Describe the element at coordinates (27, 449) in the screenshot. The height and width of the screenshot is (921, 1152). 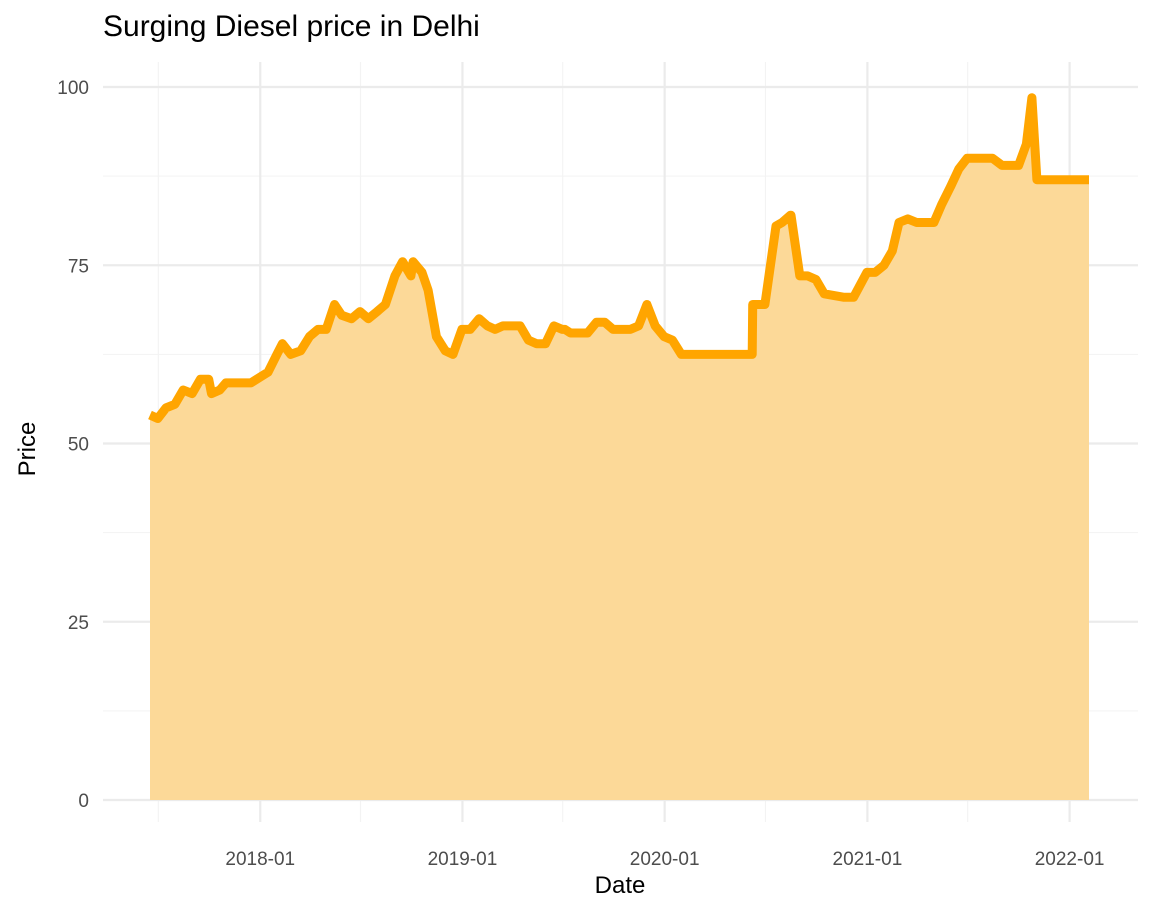
I see `y-axis-title: Price` at that location.